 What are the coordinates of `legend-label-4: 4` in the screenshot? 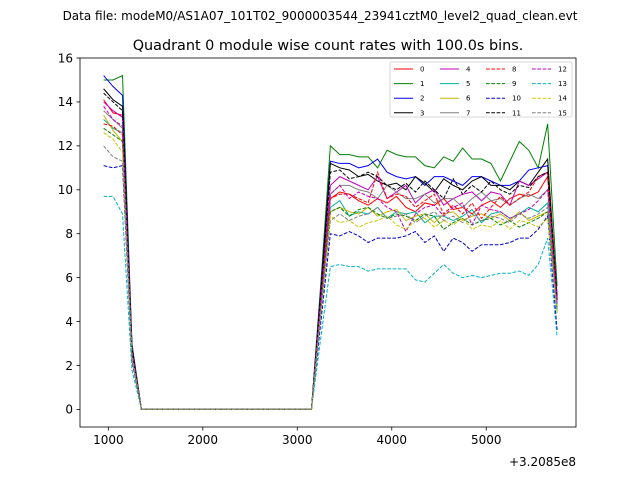 It's located at (468, 70).